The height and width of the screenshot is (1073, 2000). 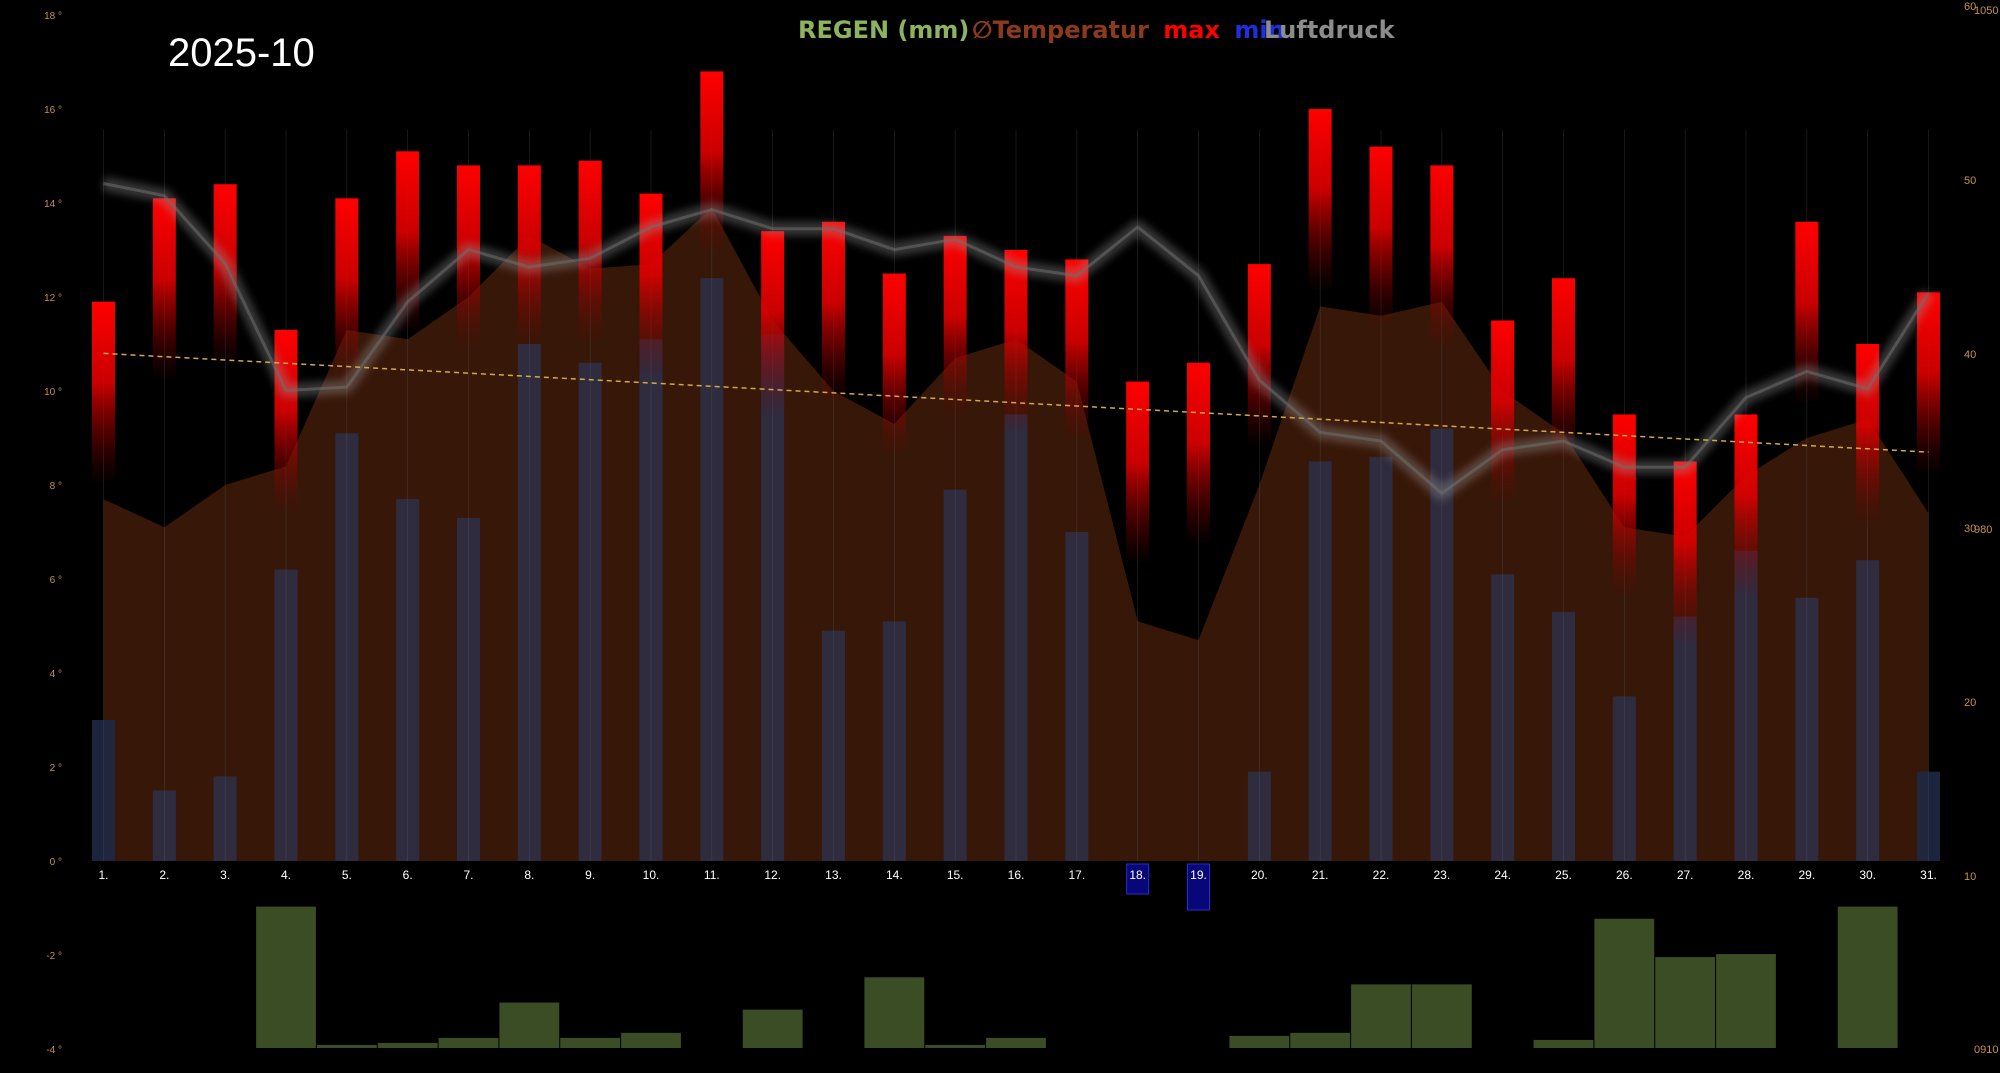 What do you see at coordinates (1970, 877) in the screenshot?
I see `right-tick-5: 10` at bounding box center [1970, 877].